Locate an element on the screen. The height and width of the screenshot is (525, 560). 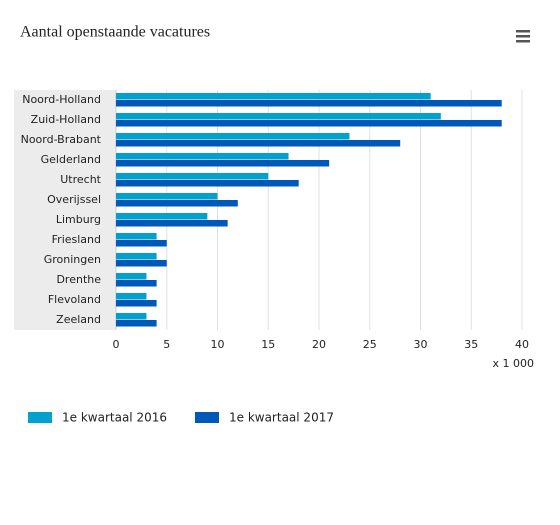
x-tick-label: 35 is located at coordinates (471, 344).